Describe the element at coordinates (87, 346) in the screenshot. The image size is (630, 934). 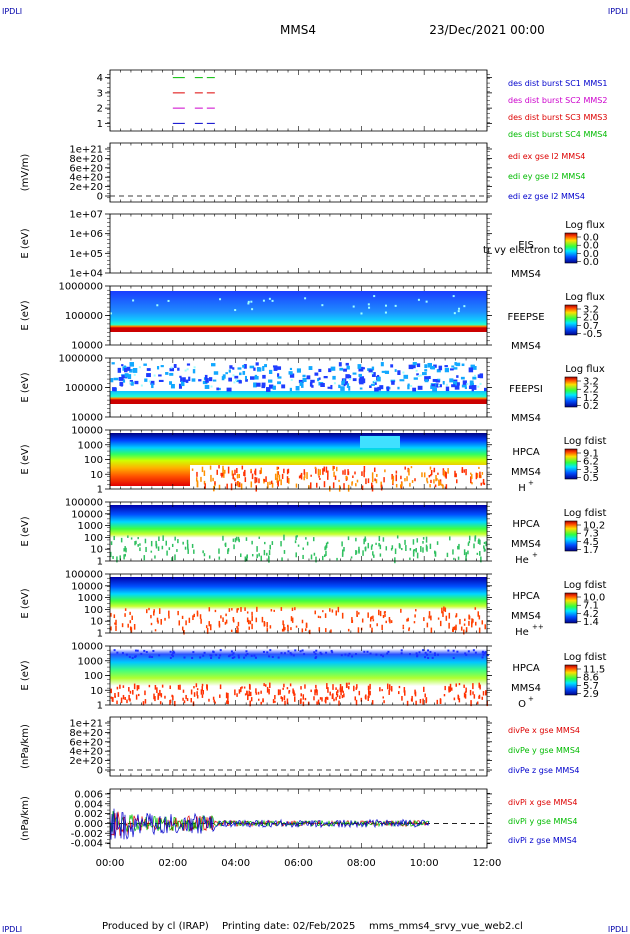
I see `y-tick-label: 10000` at that location.